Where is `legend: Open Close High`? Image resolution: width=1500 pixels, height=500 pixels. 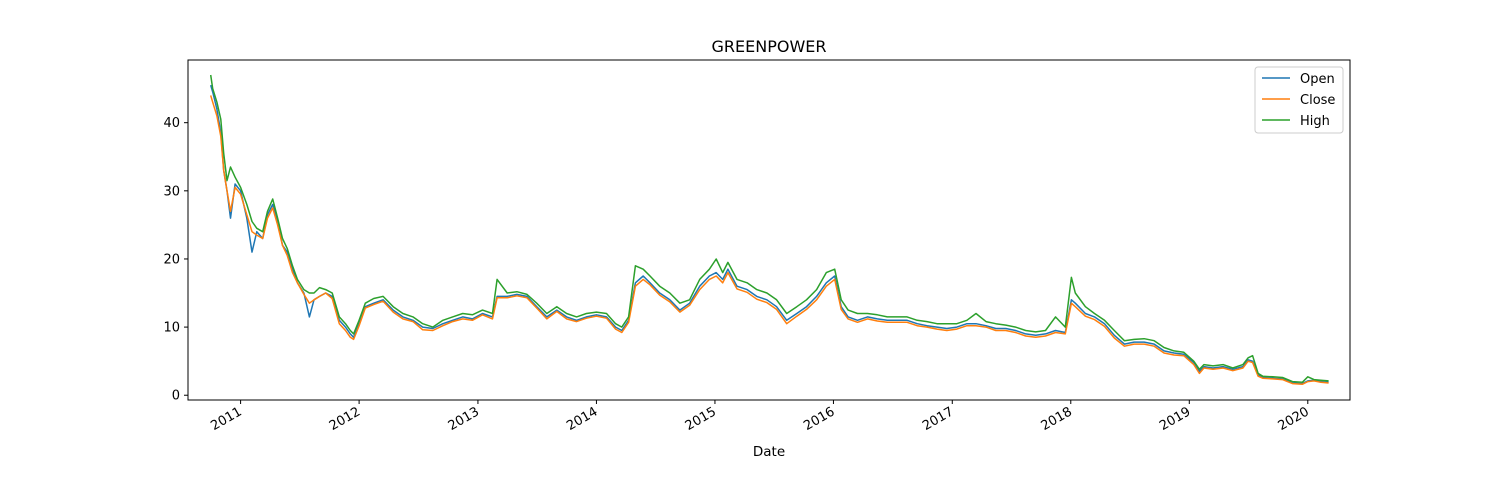
legend: Open Close High is located at coordinates (1299, 100).